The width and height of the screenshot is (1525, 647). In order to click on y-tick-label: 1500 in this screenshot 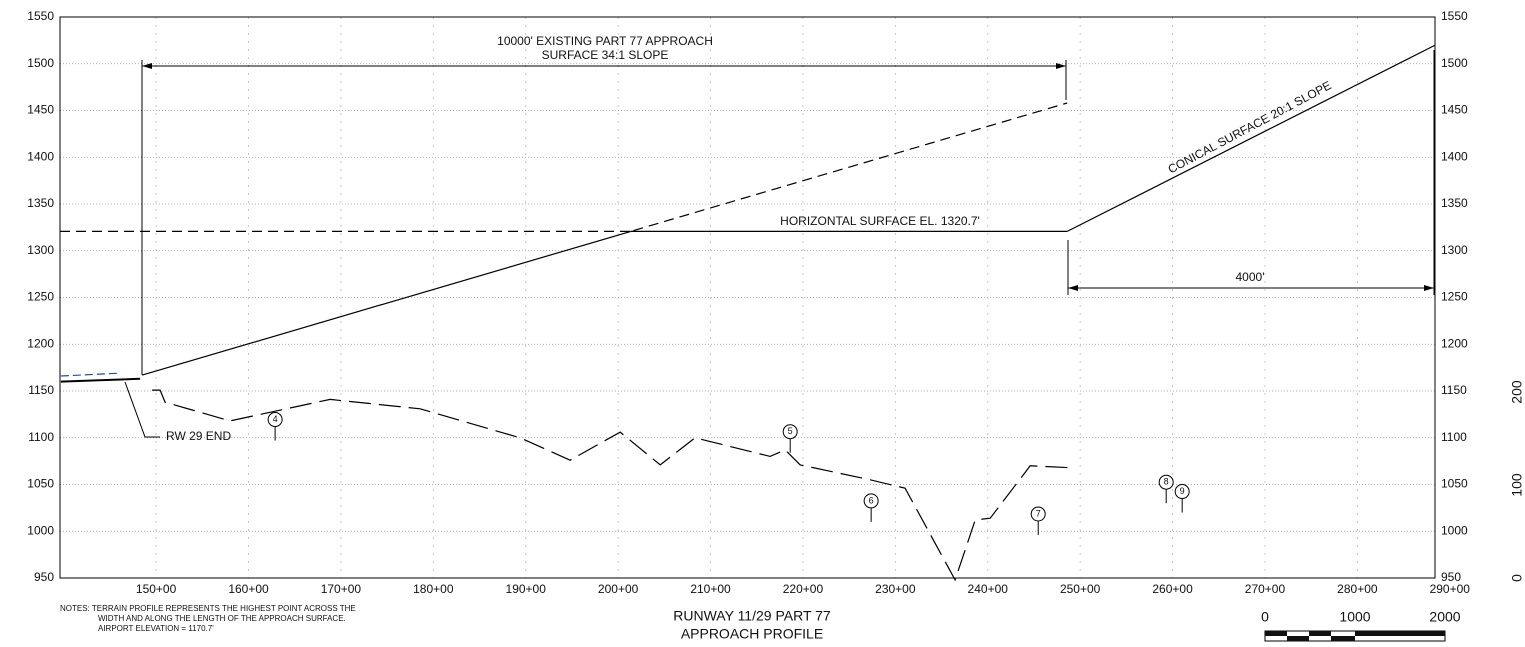, I will do `click(40, 63)`.